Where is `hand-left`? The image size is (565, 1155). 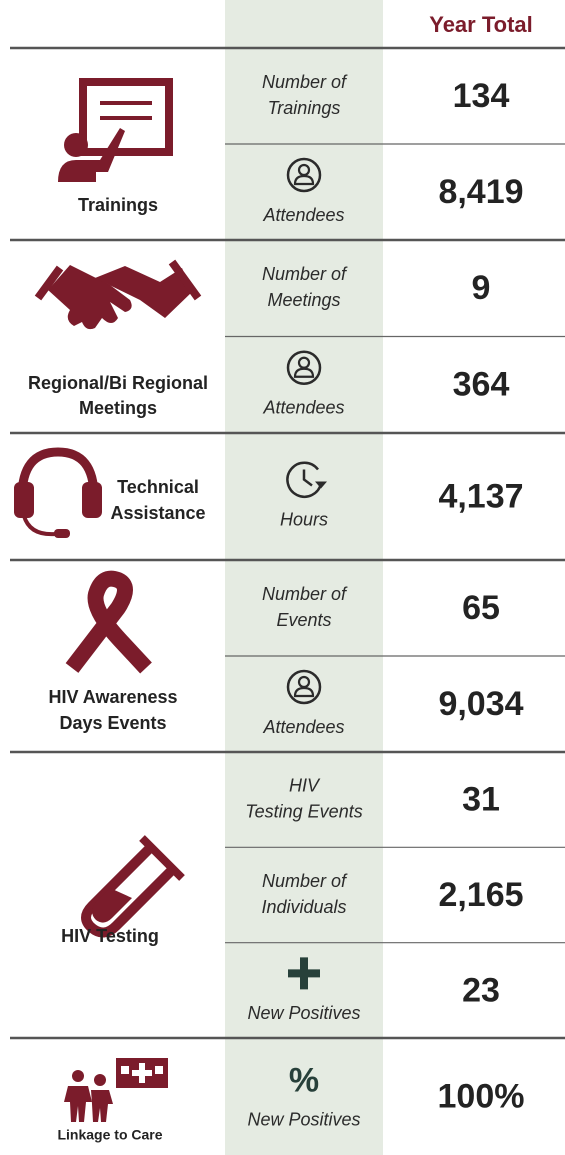 hand-left is located at coordinates (90, 297).